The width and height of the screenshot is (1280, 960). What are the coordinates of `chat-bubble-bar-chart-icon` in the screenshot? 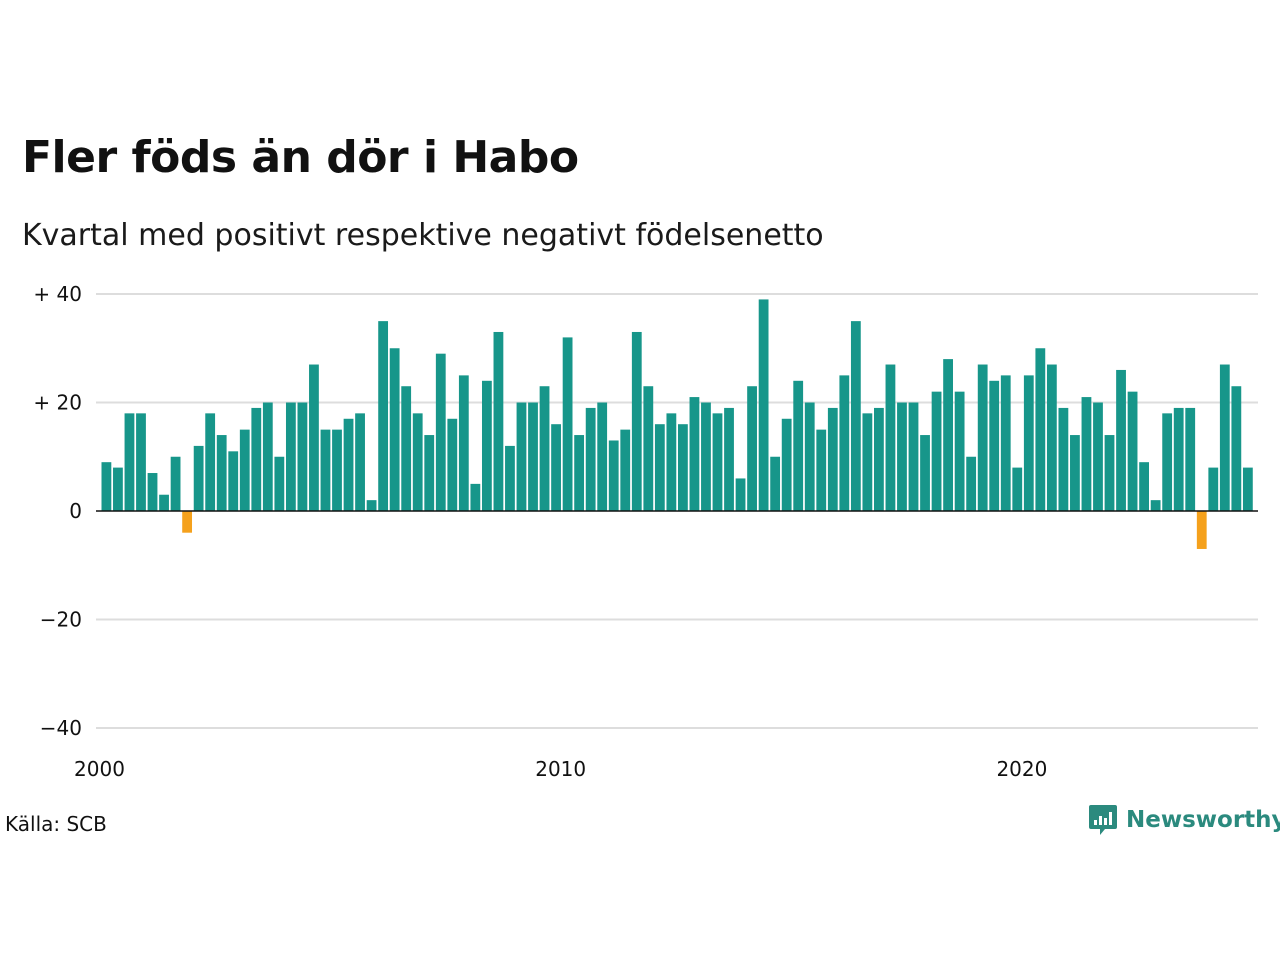 It's located at (1103, 820).